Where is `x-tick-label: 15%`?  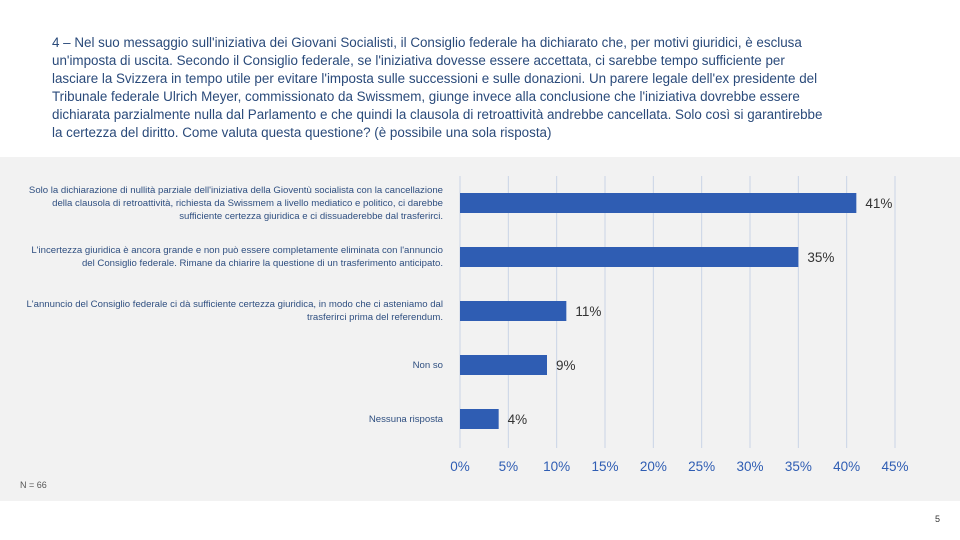
x-tick-label: 15% is located at coordinates (604, 466).